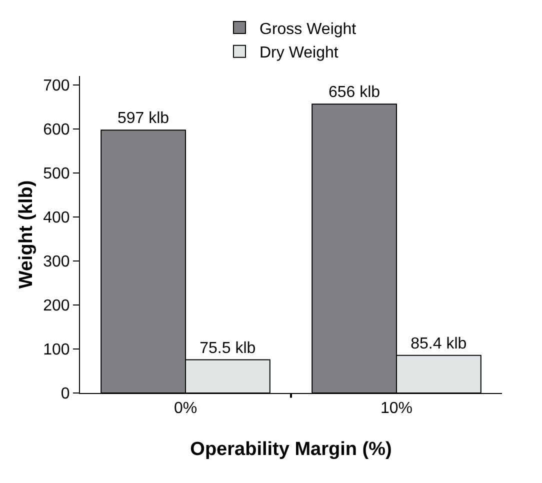  Describe the element at coordinates (56, 85) in the screenshot. I see `y-tick-label: 700` at that location.